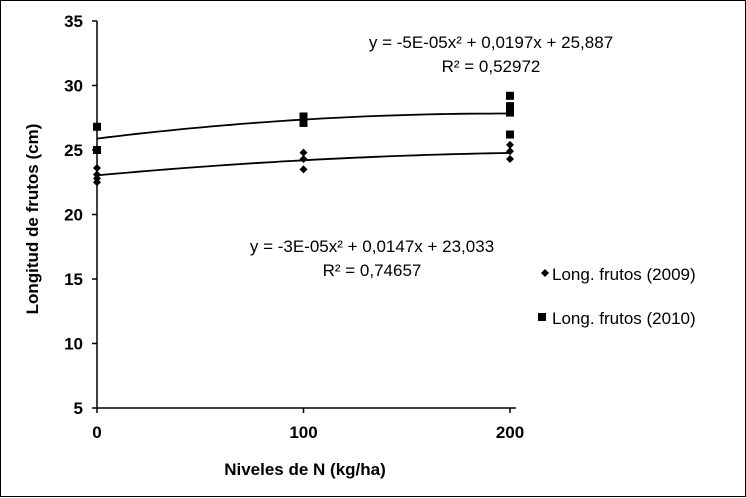 The height and width of the screenshot is (498, 746). I want to click on y-tick-label: 20, so click(73, 215).